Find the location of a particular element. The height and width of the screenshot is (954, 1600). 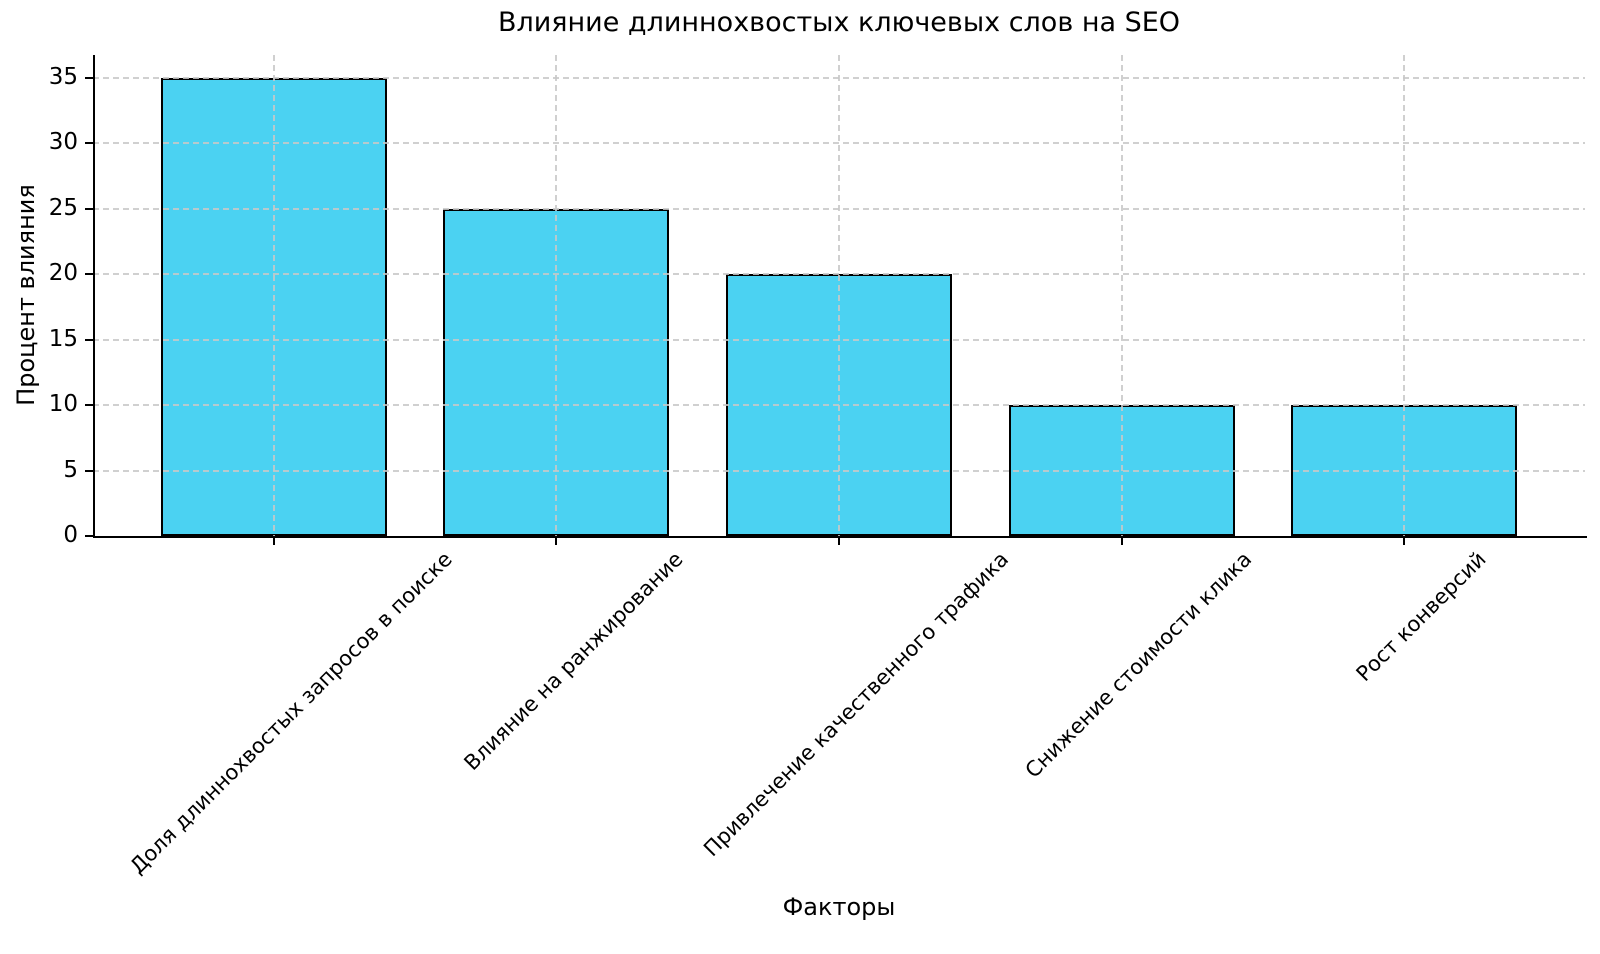

x-axis-spine is located at coordinates (840, 537).